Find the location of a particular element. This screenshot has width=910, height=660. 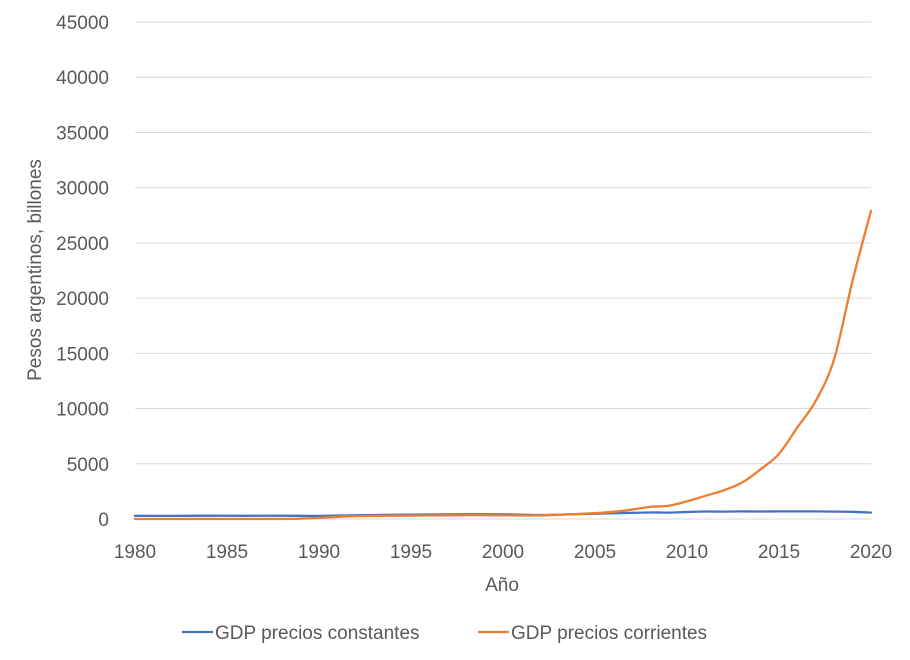

x-tick-label: 1990 is located at coordinates (319, 552).